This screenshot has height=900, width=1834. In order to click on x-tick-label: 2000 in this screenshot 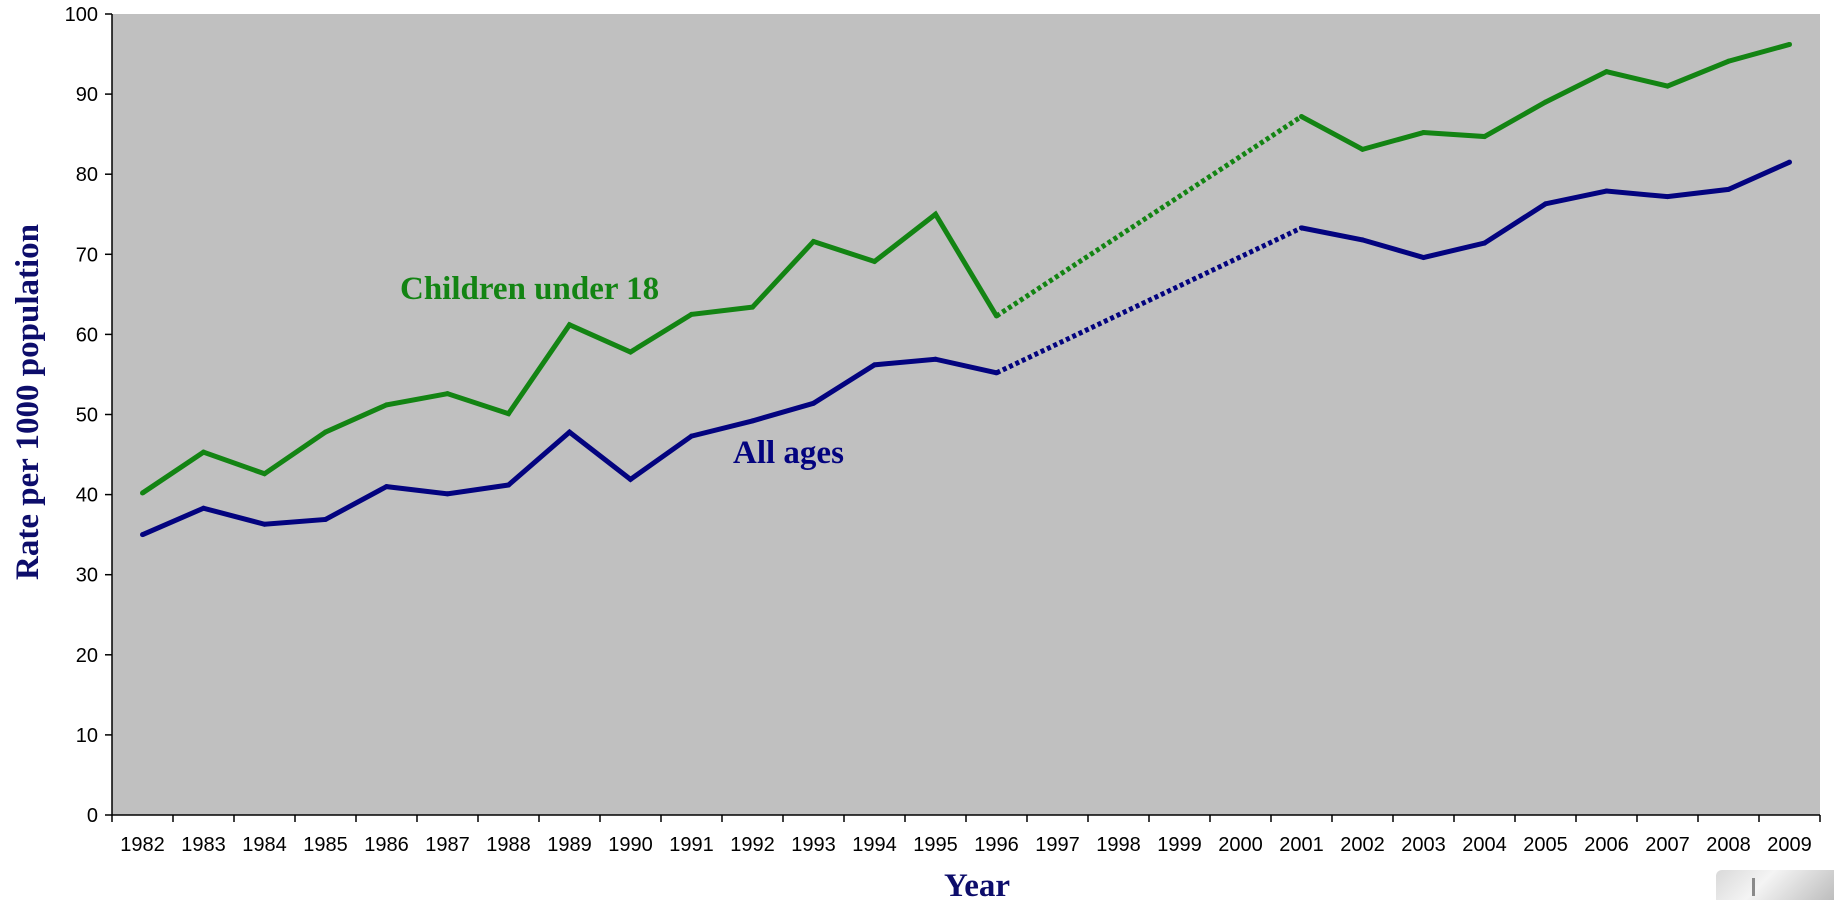, I will do `click(1240, 845)`.